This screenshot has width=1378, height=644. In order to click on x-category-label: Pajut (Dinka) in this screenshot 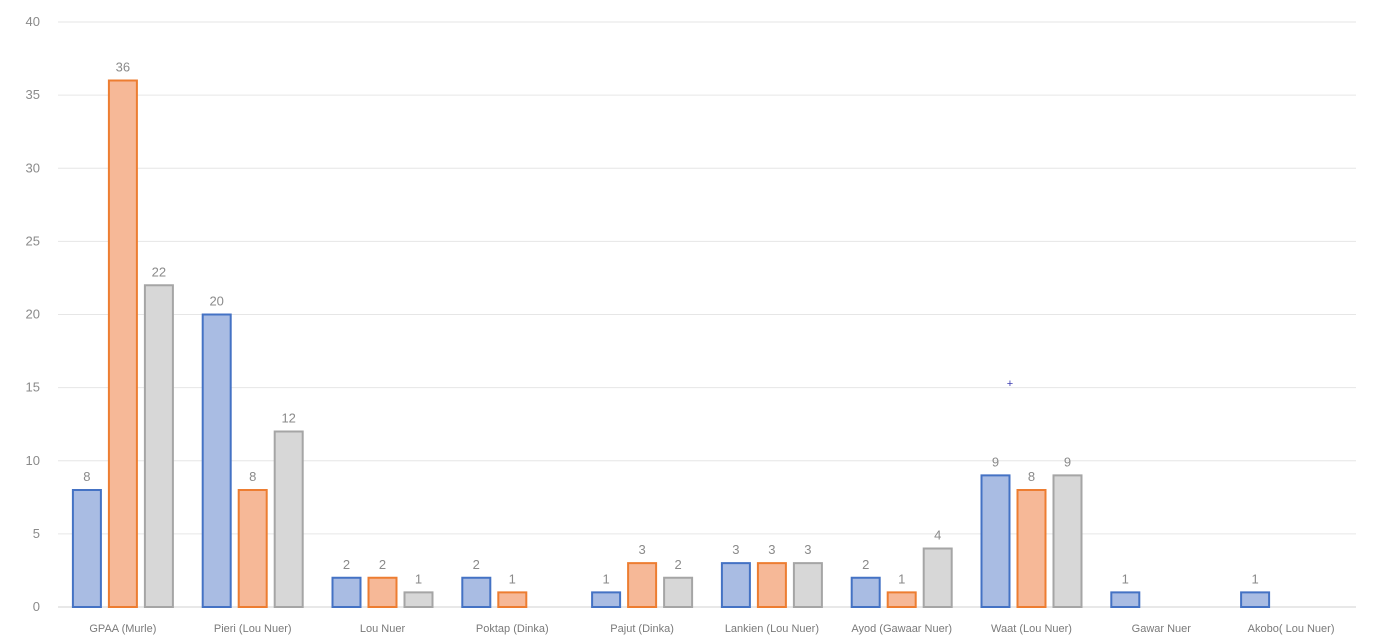, I will do `click(642, 629)`.